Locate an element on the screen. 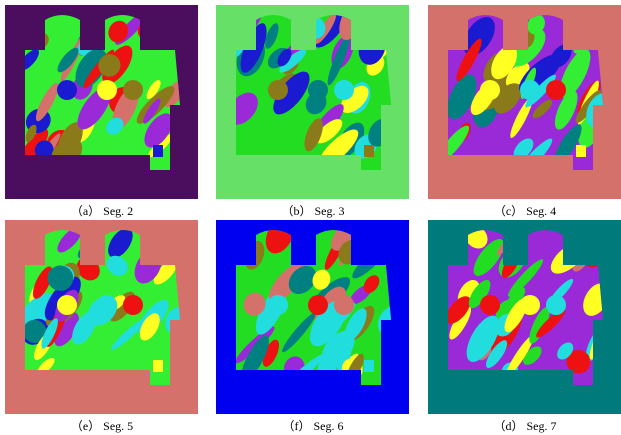 This screenshot has width=621, height=435. panel-caption: （c） Seg. 4 is located at coordinates (525, 211).